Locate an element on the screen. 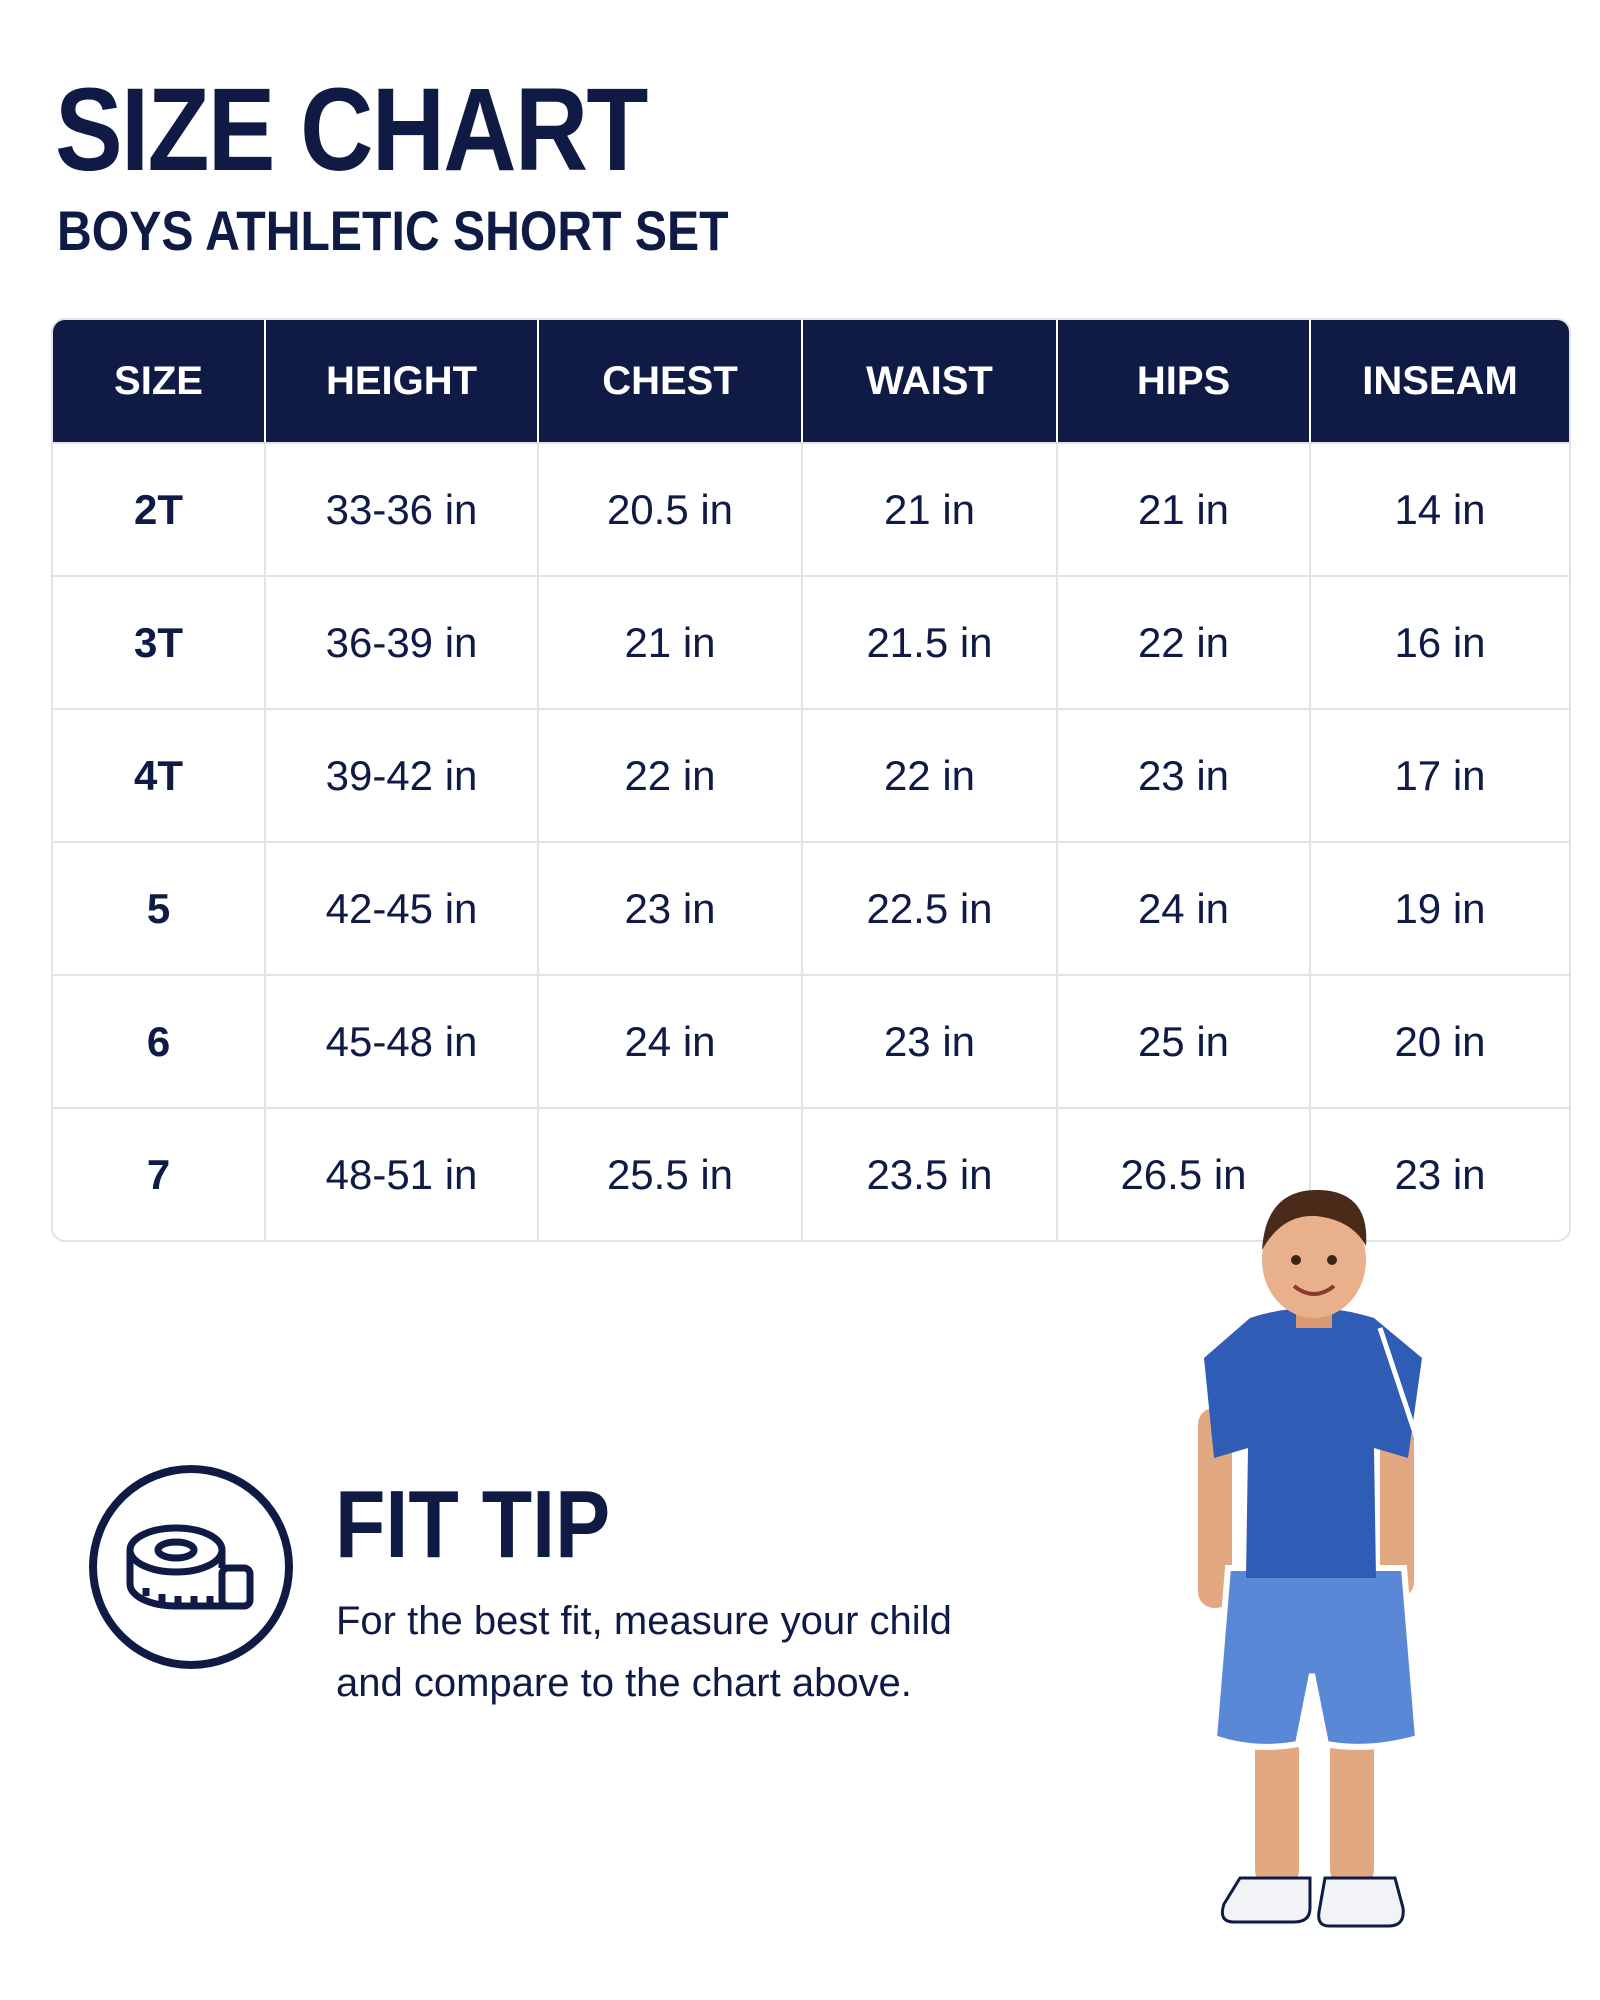 Image resolution: width=1600 pixels, height=2000 pixels. table-row: 7 48-51 in 25.5 in 23.5 in 26.5 in 23 in is located at coordinates (811, 1173).